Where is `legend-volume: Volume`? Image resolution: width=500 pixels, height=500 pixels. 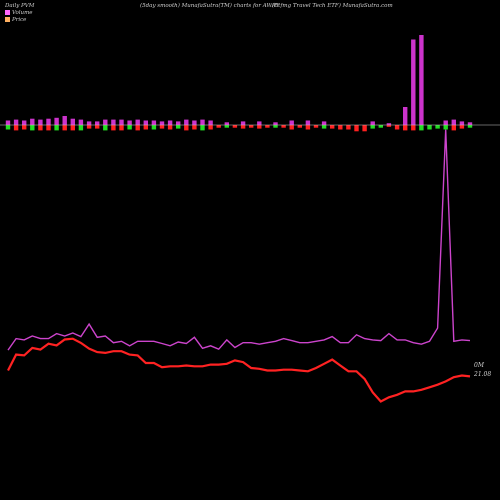 legend-volume: Volume is located at coordinates (19, 13).